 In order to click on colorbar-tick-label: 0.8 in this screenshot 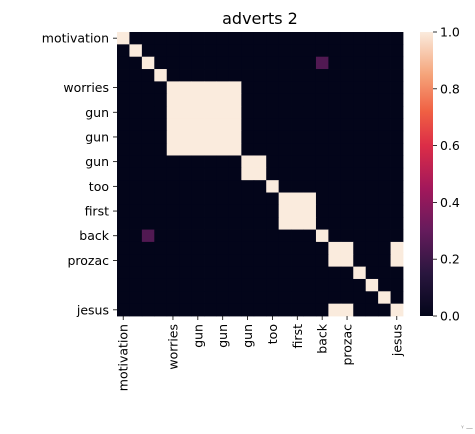, I will do `click(450, 88)`.